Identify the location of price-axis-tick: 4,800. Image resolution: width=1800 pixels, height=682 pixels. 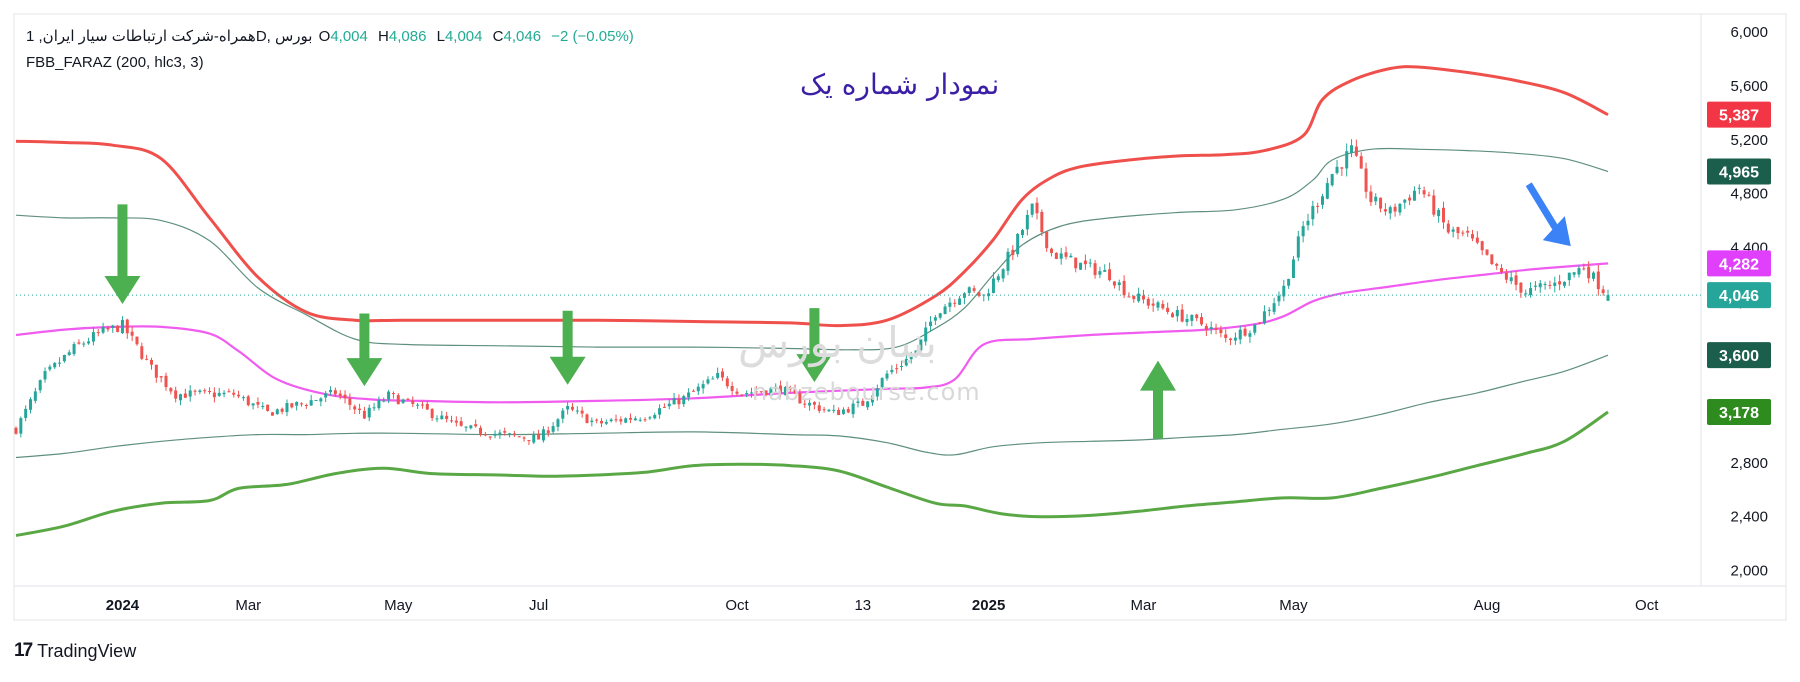
(1749, 194).